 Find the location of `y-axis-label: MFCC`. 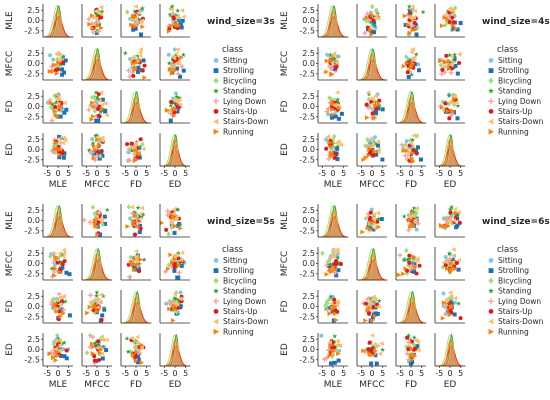

y-axis-label: MFCC is located at coordinates (285, 264).